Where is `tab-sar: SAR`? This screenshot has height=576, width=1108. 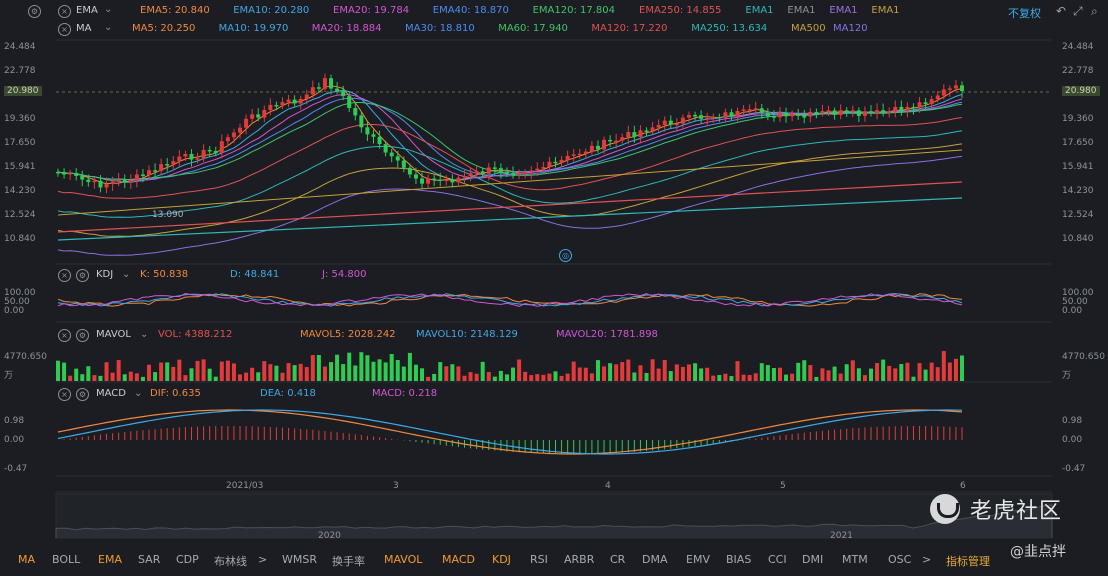
tab-sar: SAR is located at coordinates (149, 559).